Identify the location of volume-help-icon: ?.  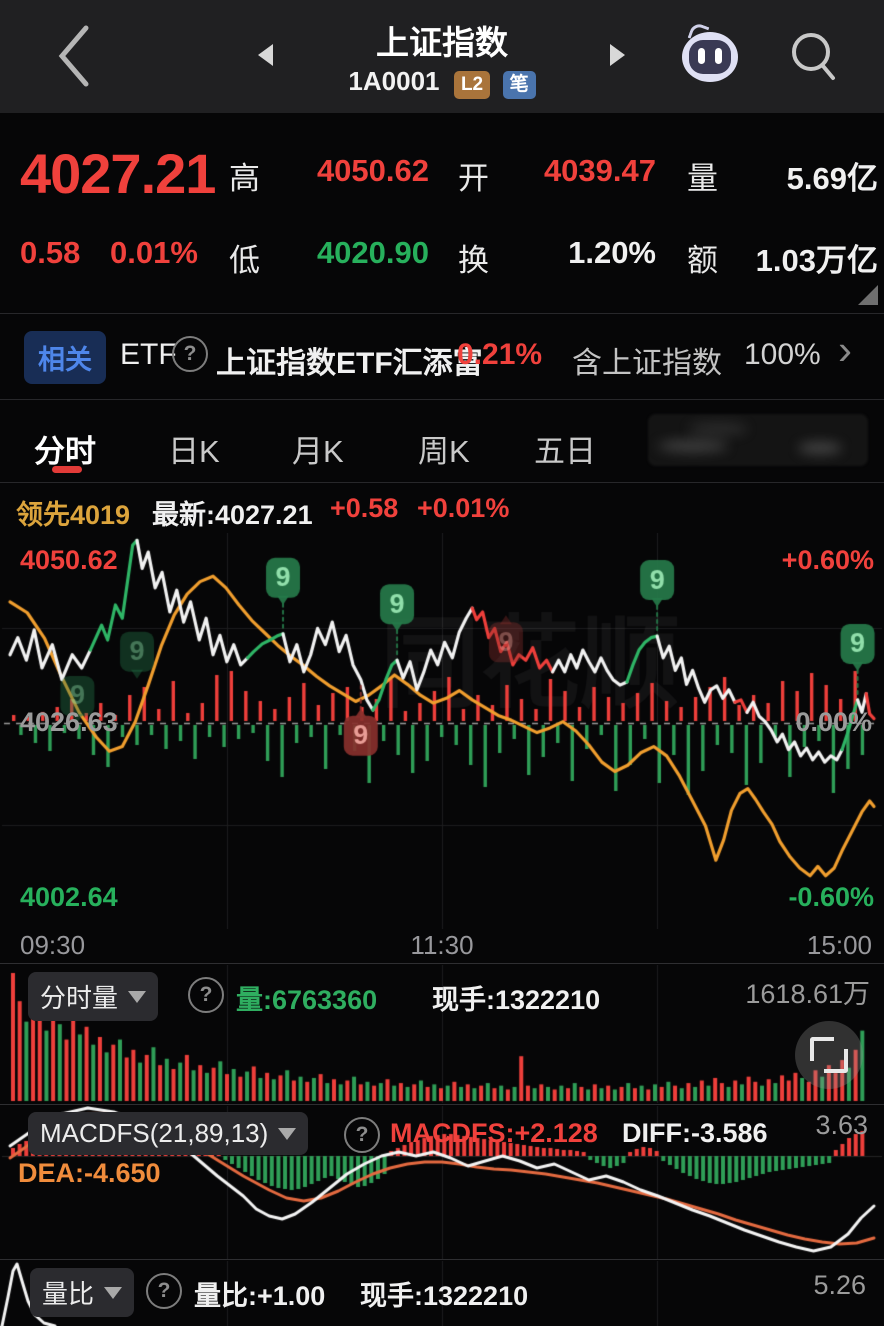
(206, 995).